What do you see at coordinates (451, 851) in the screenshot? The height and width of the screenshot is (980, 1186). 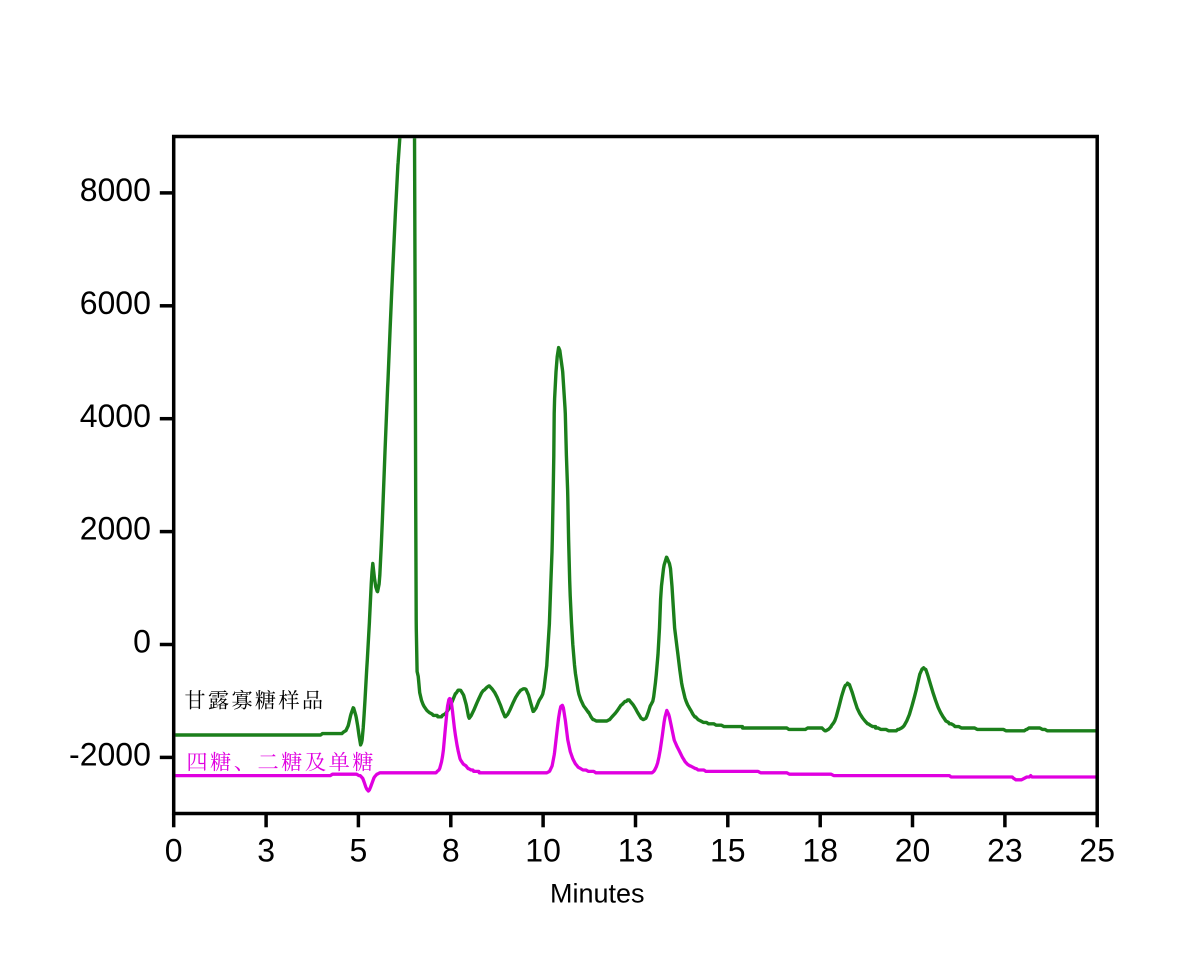 I see `svg-text: 8` at bounding box center [451, 851].